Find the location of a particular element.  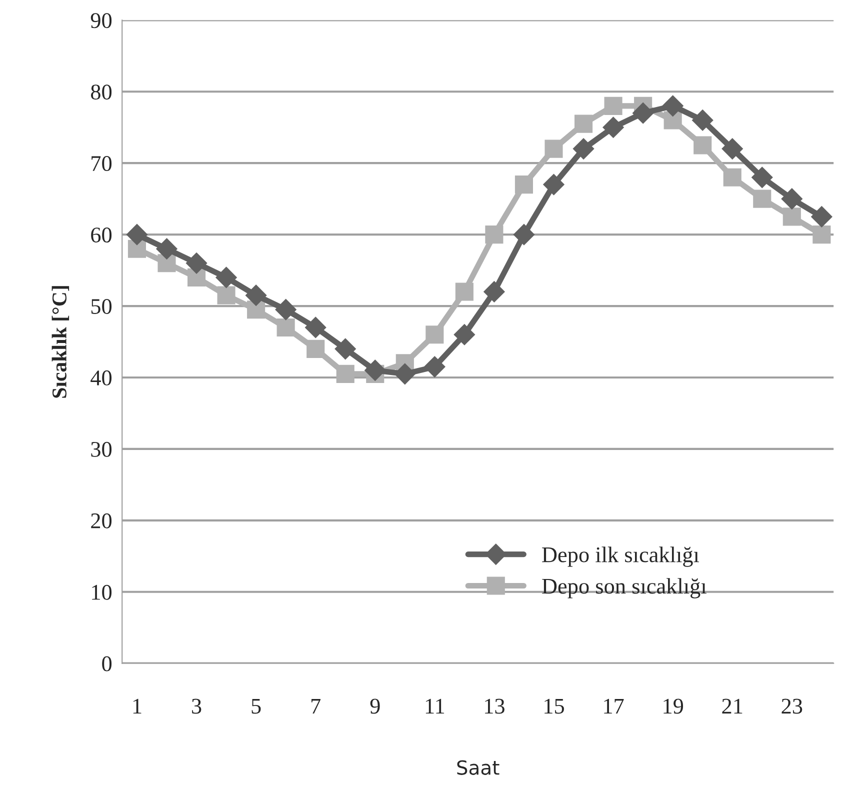

y-tick-label: 0 is located at coordinates (107, 664).